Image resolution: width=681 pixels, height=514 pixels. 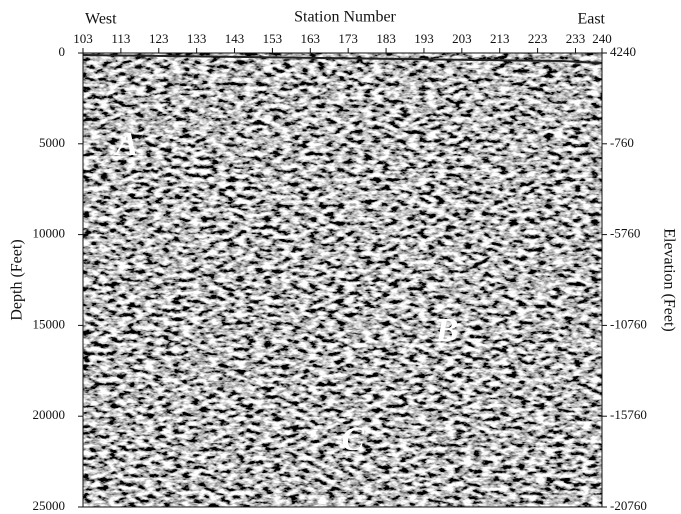 I want to click on y-tick-label: 20000, so click(x=49, y=414).